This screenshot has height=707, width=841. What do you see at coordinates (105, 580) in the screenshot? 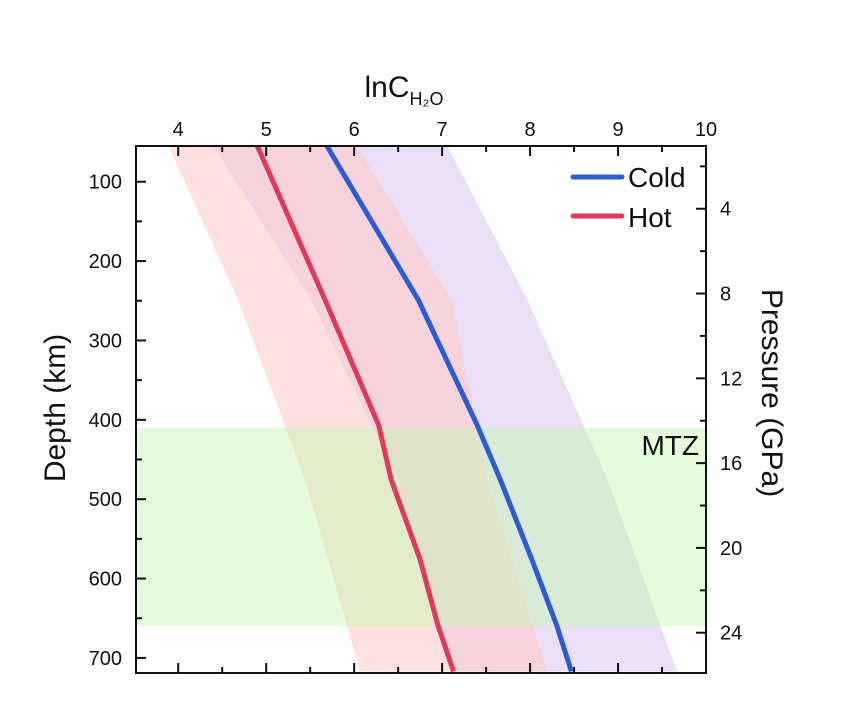
I see `depth-tick-label: 600` at bounding box center [105, 580].